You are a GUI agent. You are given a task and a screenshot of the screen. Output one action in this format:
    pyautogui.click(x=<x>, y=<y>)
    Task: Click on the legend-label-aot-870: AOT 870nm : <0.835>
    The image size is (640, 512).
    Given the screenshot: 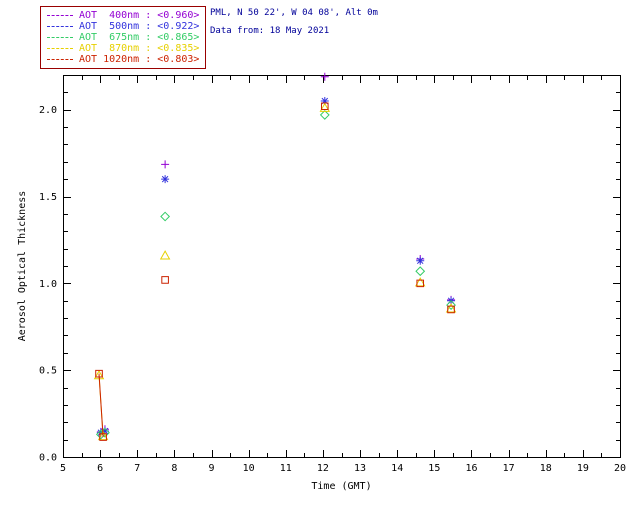 What is the action you would take?
    pyautogui.click(x=139, y=48)
    